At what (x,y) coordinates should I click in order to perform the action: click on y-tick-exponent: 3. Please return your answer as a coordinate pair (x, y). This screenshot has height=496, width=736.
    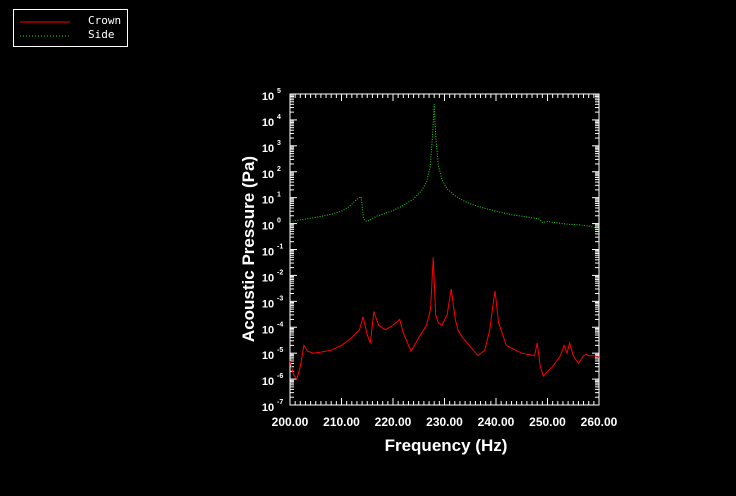
    Looking at the image, I should click on (279, 143).